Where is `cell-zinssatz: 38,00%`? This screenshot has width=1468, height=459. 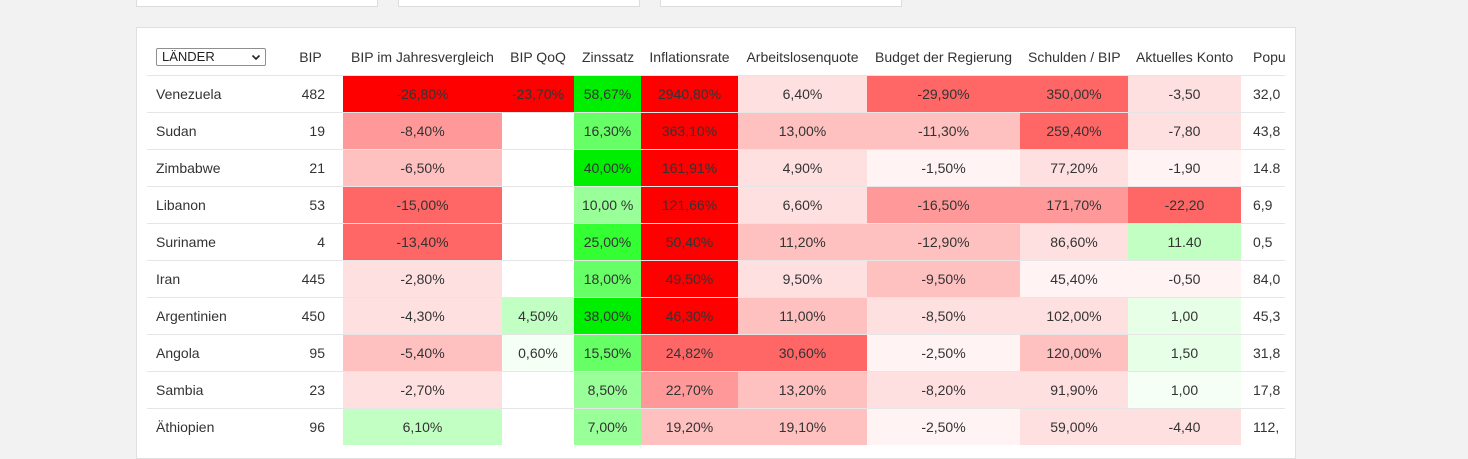
cell-zinssatz: 38,00% is located at coordinates (607, 316).